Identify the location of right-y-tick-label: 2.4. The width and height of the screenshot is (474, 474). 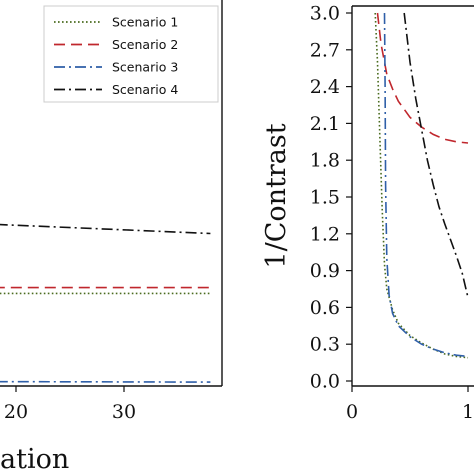
(325, 87).